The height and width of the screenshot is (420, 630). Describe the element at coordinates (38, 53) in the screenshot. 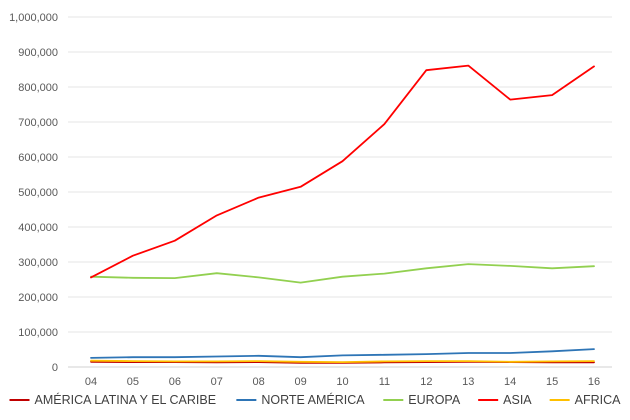

I see `y-tick-label: 900,000` at that location.